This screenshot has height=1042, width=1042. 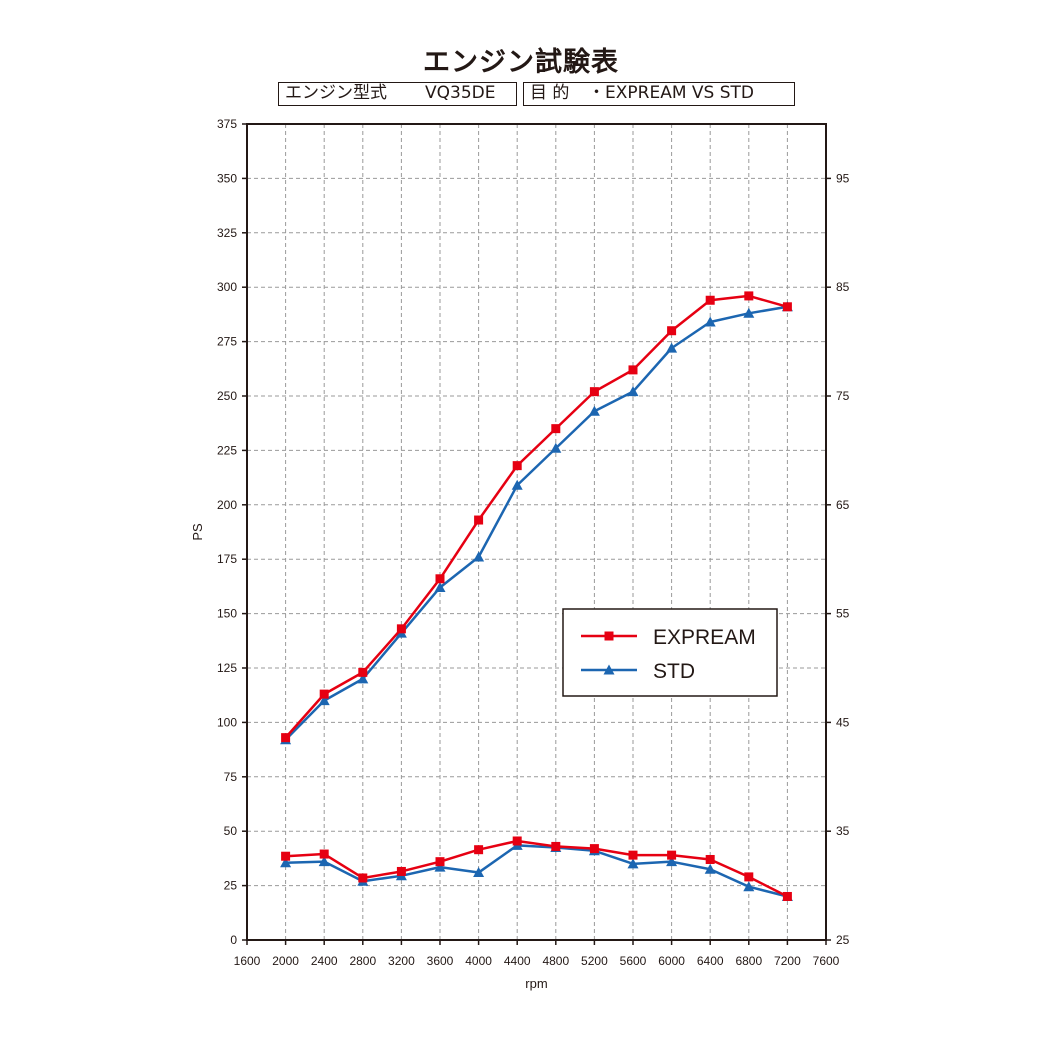 I want to click on purpose-box: 目 的・EXPREAM VS STD, so click(x=659, y=94).